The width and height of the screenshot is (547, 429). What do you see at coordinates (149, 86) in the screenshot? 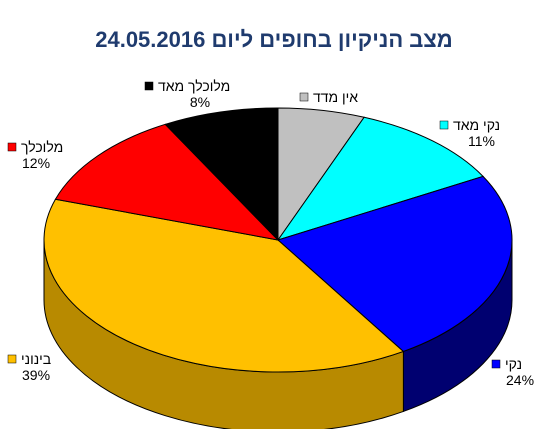
I see `slice-מלוכלך-מאד-legend-swatch` at bounding box center [149, 86].